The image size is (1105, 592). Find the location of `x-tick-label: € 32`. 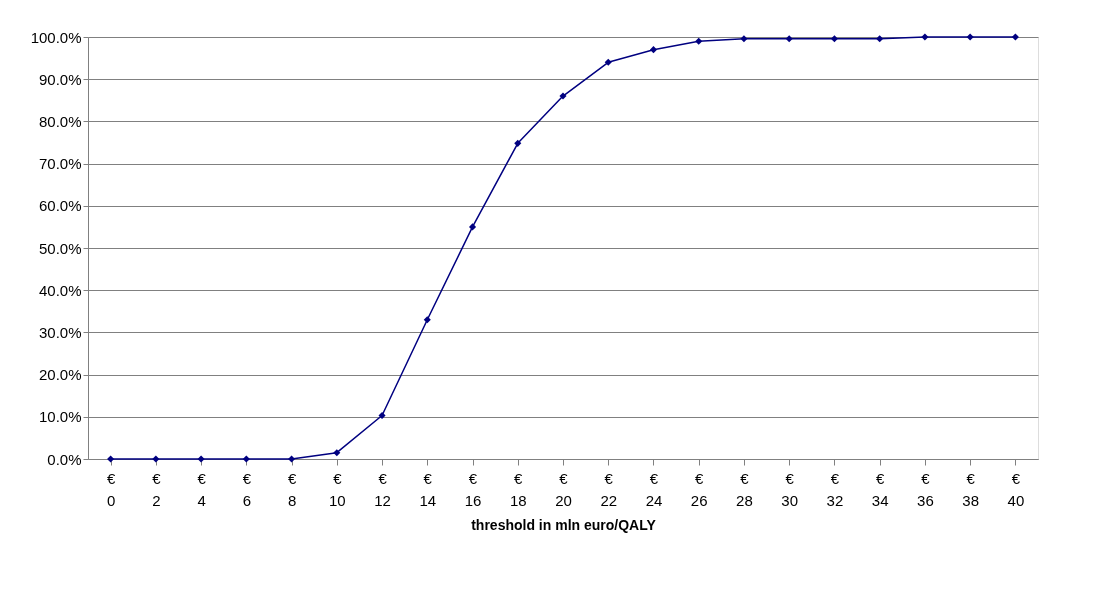

x-tick-label: € 32 is located at coordinates (835, 489).